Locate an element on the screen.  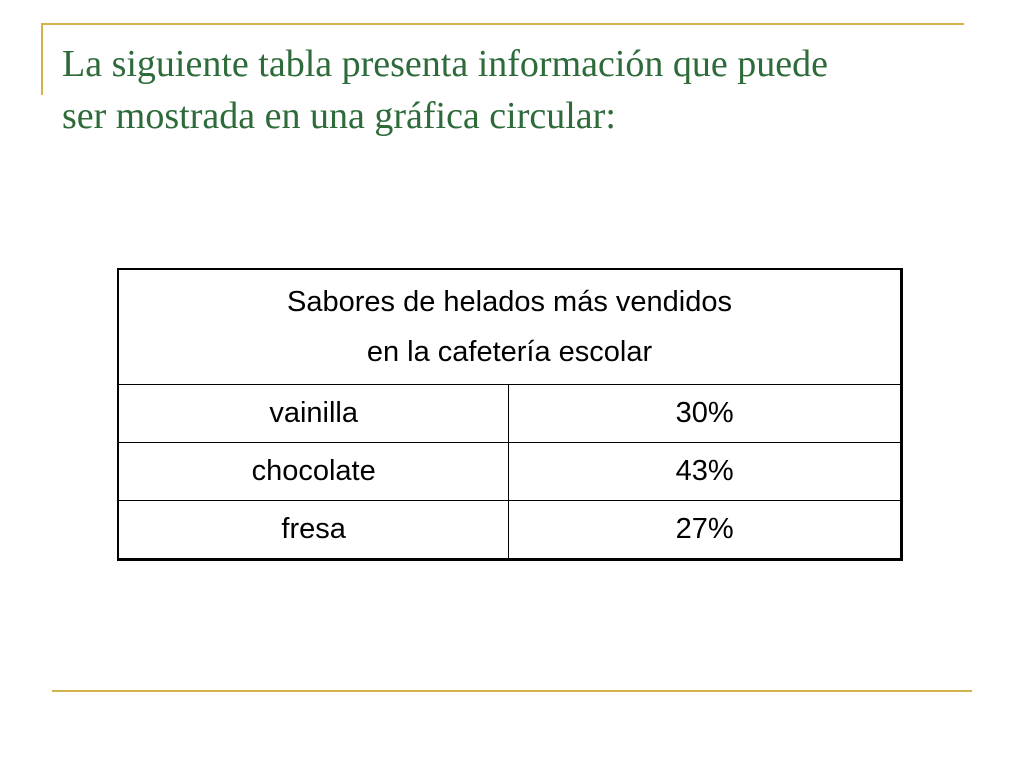
bottom-accent-rule is located at coordinates (512, 691).